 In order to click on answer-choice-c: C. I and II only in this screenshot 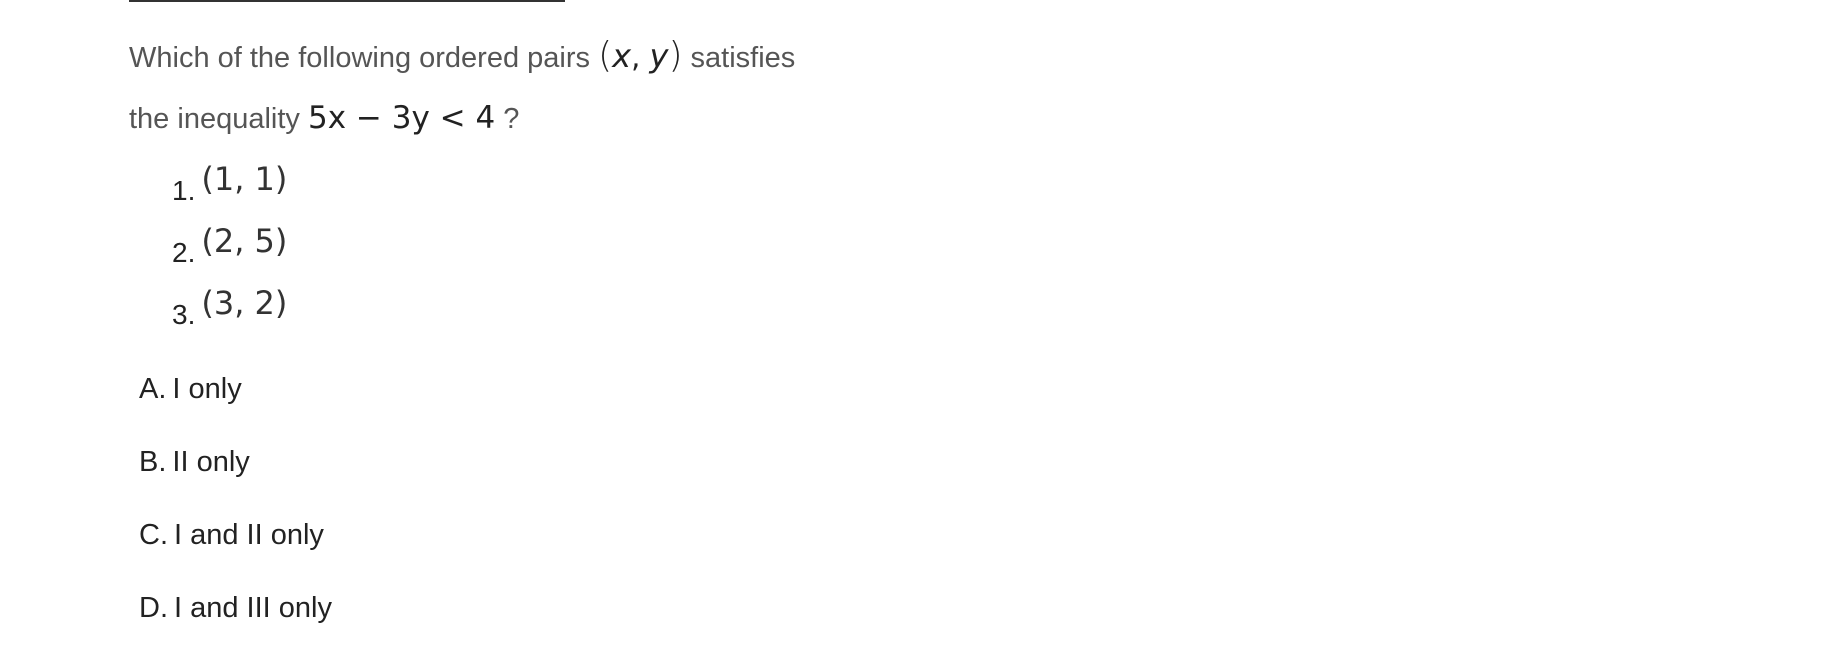, I will do `click(235, 535)`.